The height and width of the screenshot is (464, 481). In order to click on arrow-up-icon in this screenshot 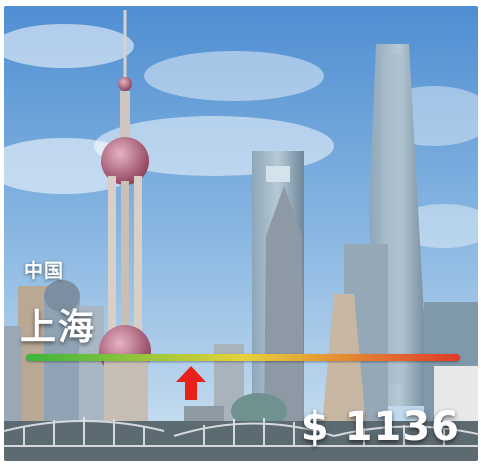, I will do `click(190, 383)`.